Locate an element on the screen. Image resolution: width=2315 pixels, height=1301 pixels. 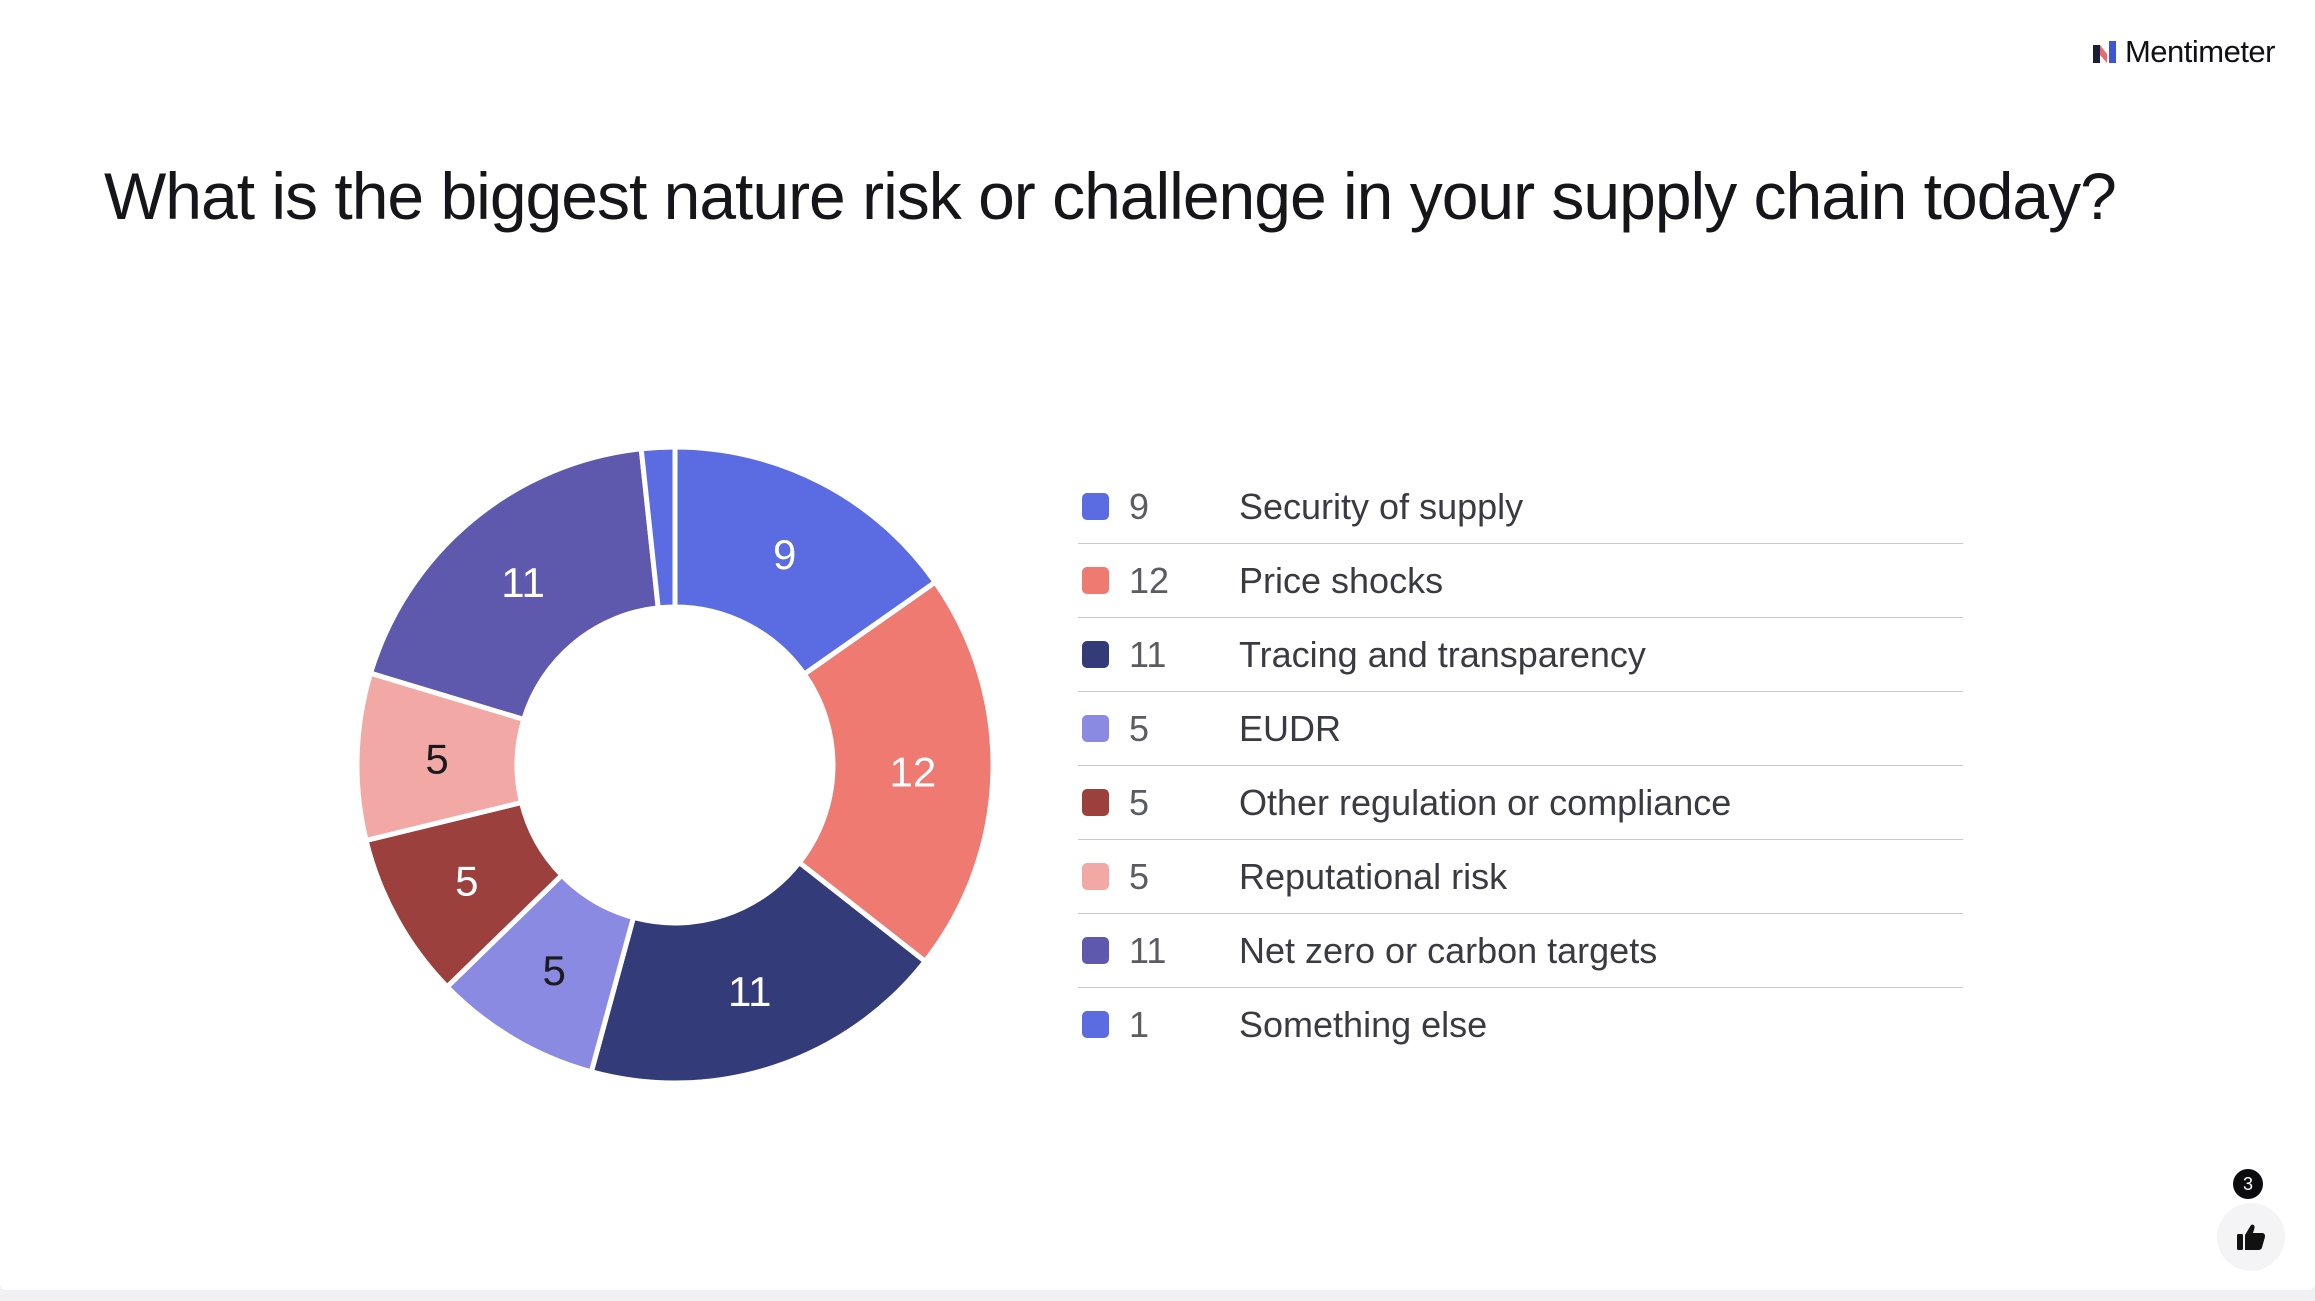
slice-data-label: 12 is located at coordinates (913, 771).